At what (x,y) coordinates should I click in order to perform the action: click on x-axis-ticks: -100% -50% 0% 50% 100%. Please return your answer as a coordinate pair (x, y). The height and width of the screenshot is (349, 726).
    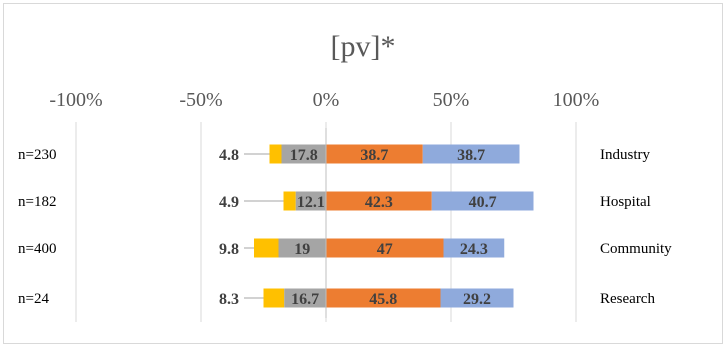
    Looking at the image, I should click on (324, 100).